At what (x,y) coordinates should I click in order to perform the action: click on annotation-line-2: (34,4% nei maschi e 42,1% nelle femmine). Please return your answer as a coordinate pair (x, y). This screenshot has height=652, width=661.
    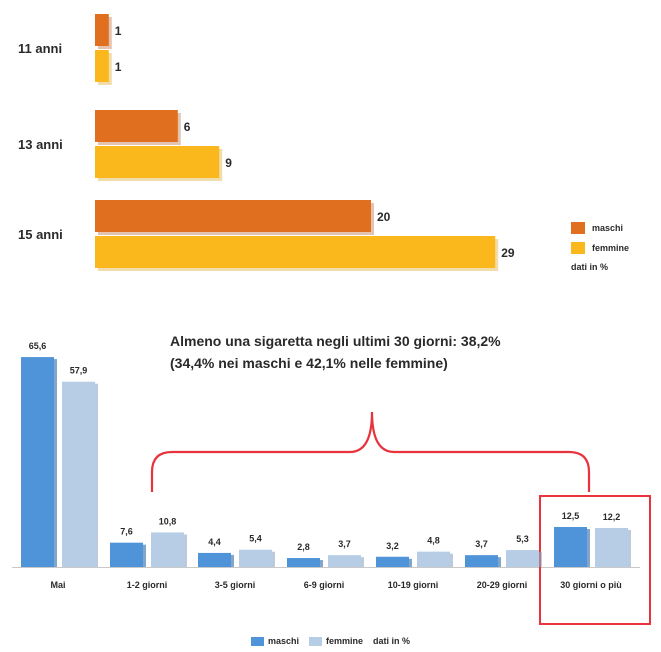
    Looking at the image, I should click on (309, 363).